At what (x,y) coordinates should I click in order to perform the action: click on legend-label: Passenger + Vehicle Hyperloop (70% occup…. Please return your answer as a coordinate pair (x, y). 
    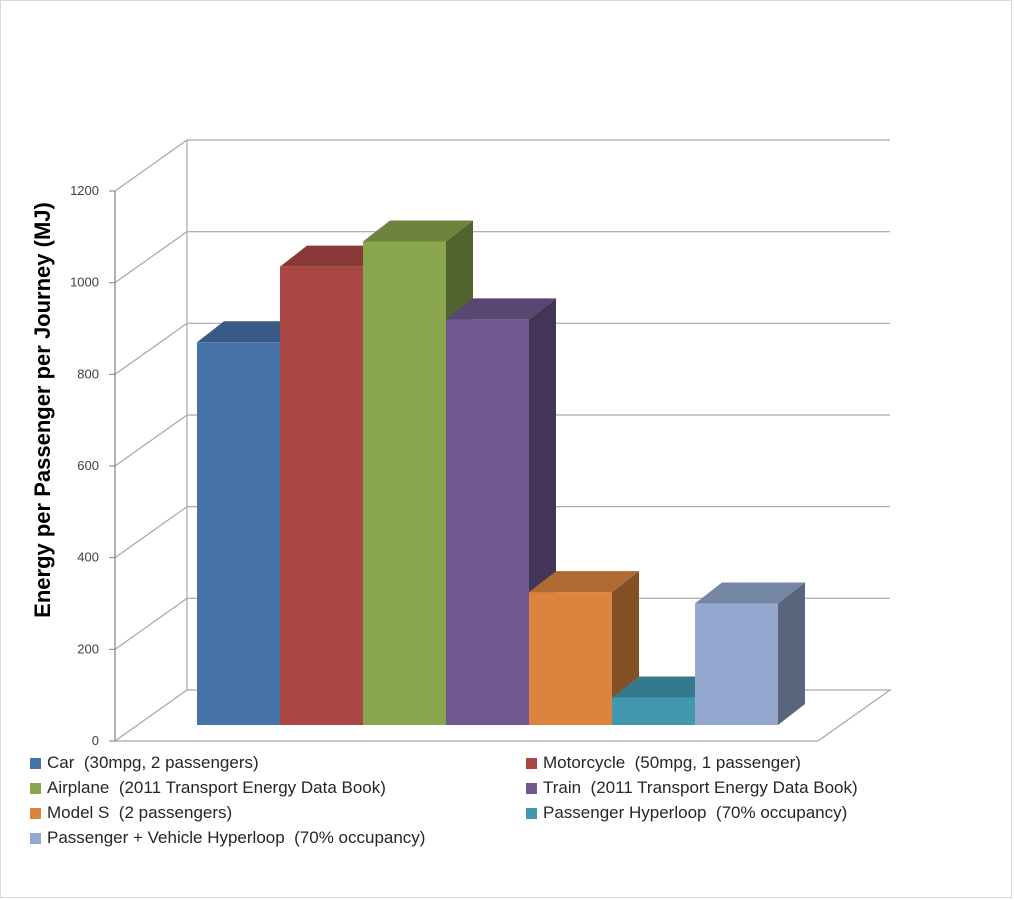
    Looking at the image, I should click on (236, 837).